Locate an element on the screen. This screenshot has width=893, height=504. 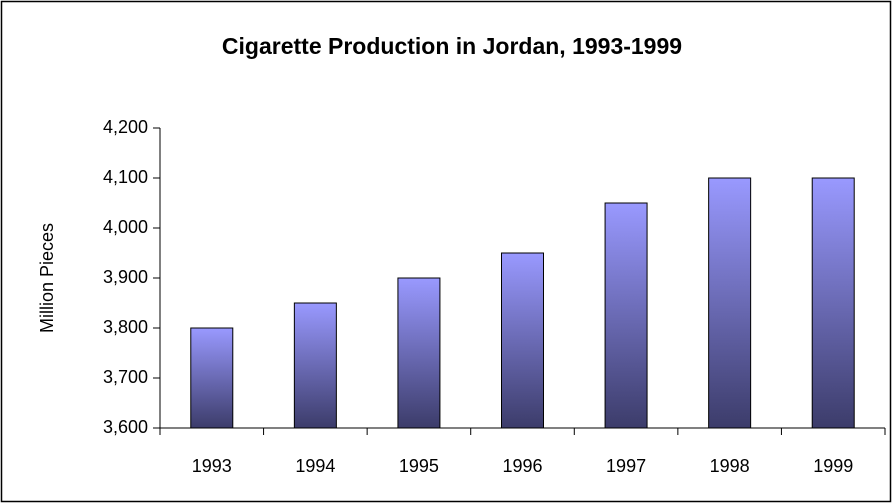
y-axis-label: Million Pieces is located at coordinates (47, 278).